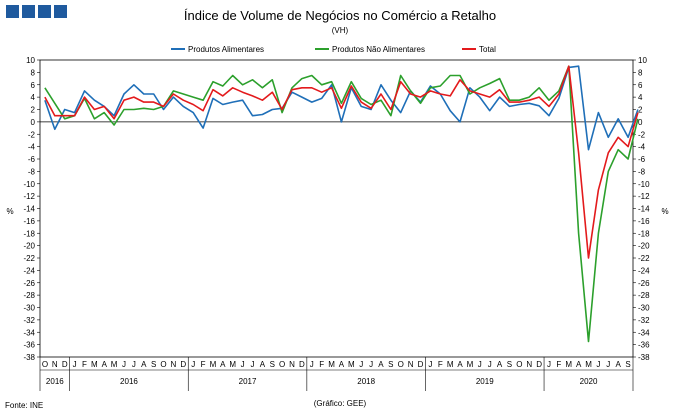 This screenshot has height=416, width=680. I want to click on y-tick-label-left: -18, so click(29, 233).